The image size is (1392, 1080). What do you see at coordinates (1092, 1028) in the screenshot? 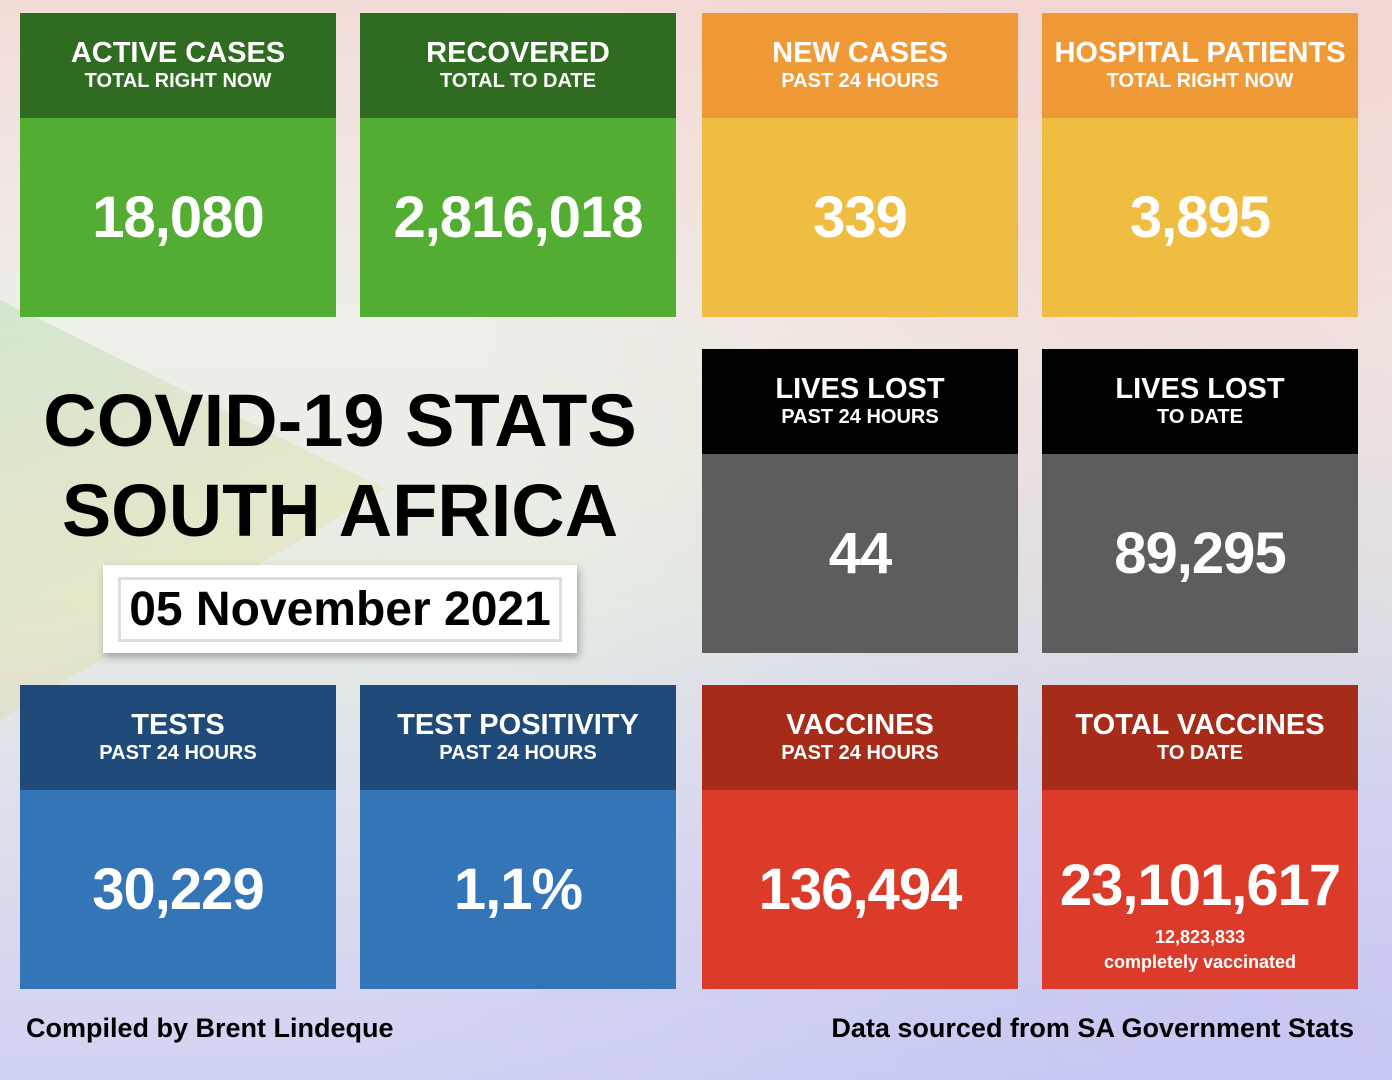
I see `footer-source: Data sourced from SA Government Stats` at bounding box center [1092, 1028].